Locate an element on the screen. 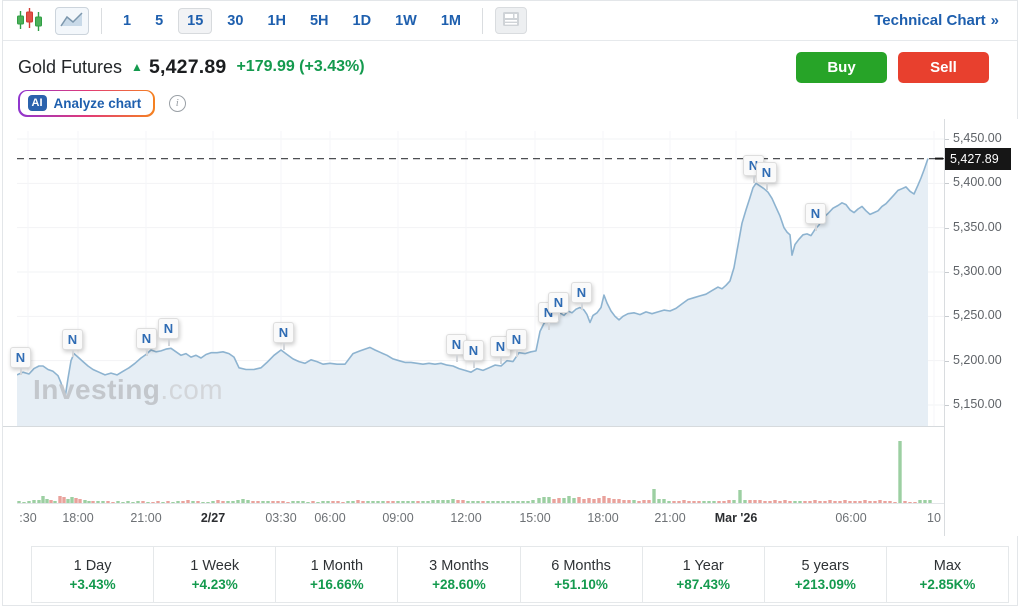 This screenshot has height=606, width=1036. news-marker-9: N is located at coordinates (516, 343).